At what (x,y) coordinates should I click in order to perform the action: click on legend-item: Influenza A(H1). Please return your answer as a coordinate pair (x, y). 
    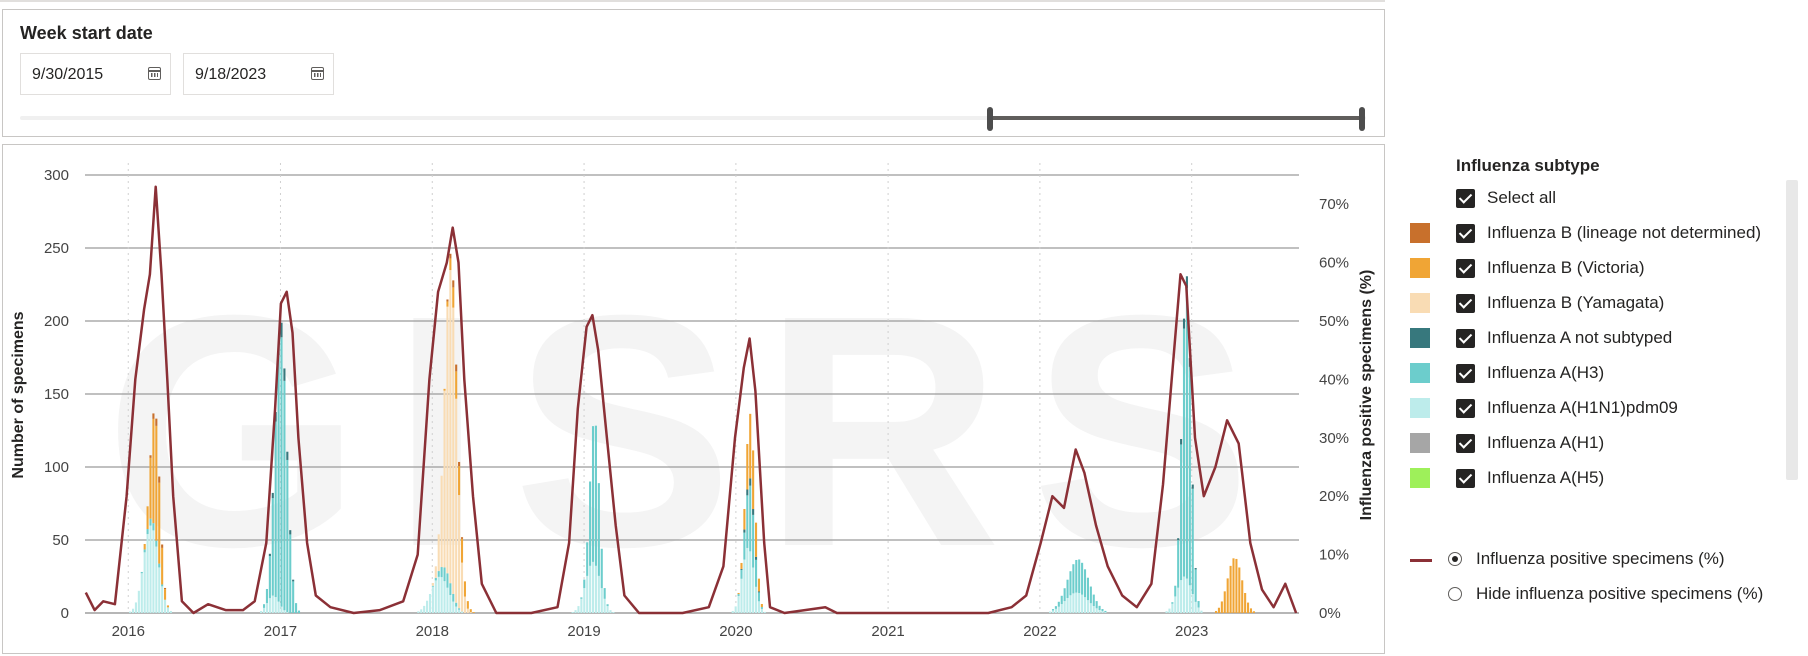
    Looking at the image, I should click on (1608, 444).